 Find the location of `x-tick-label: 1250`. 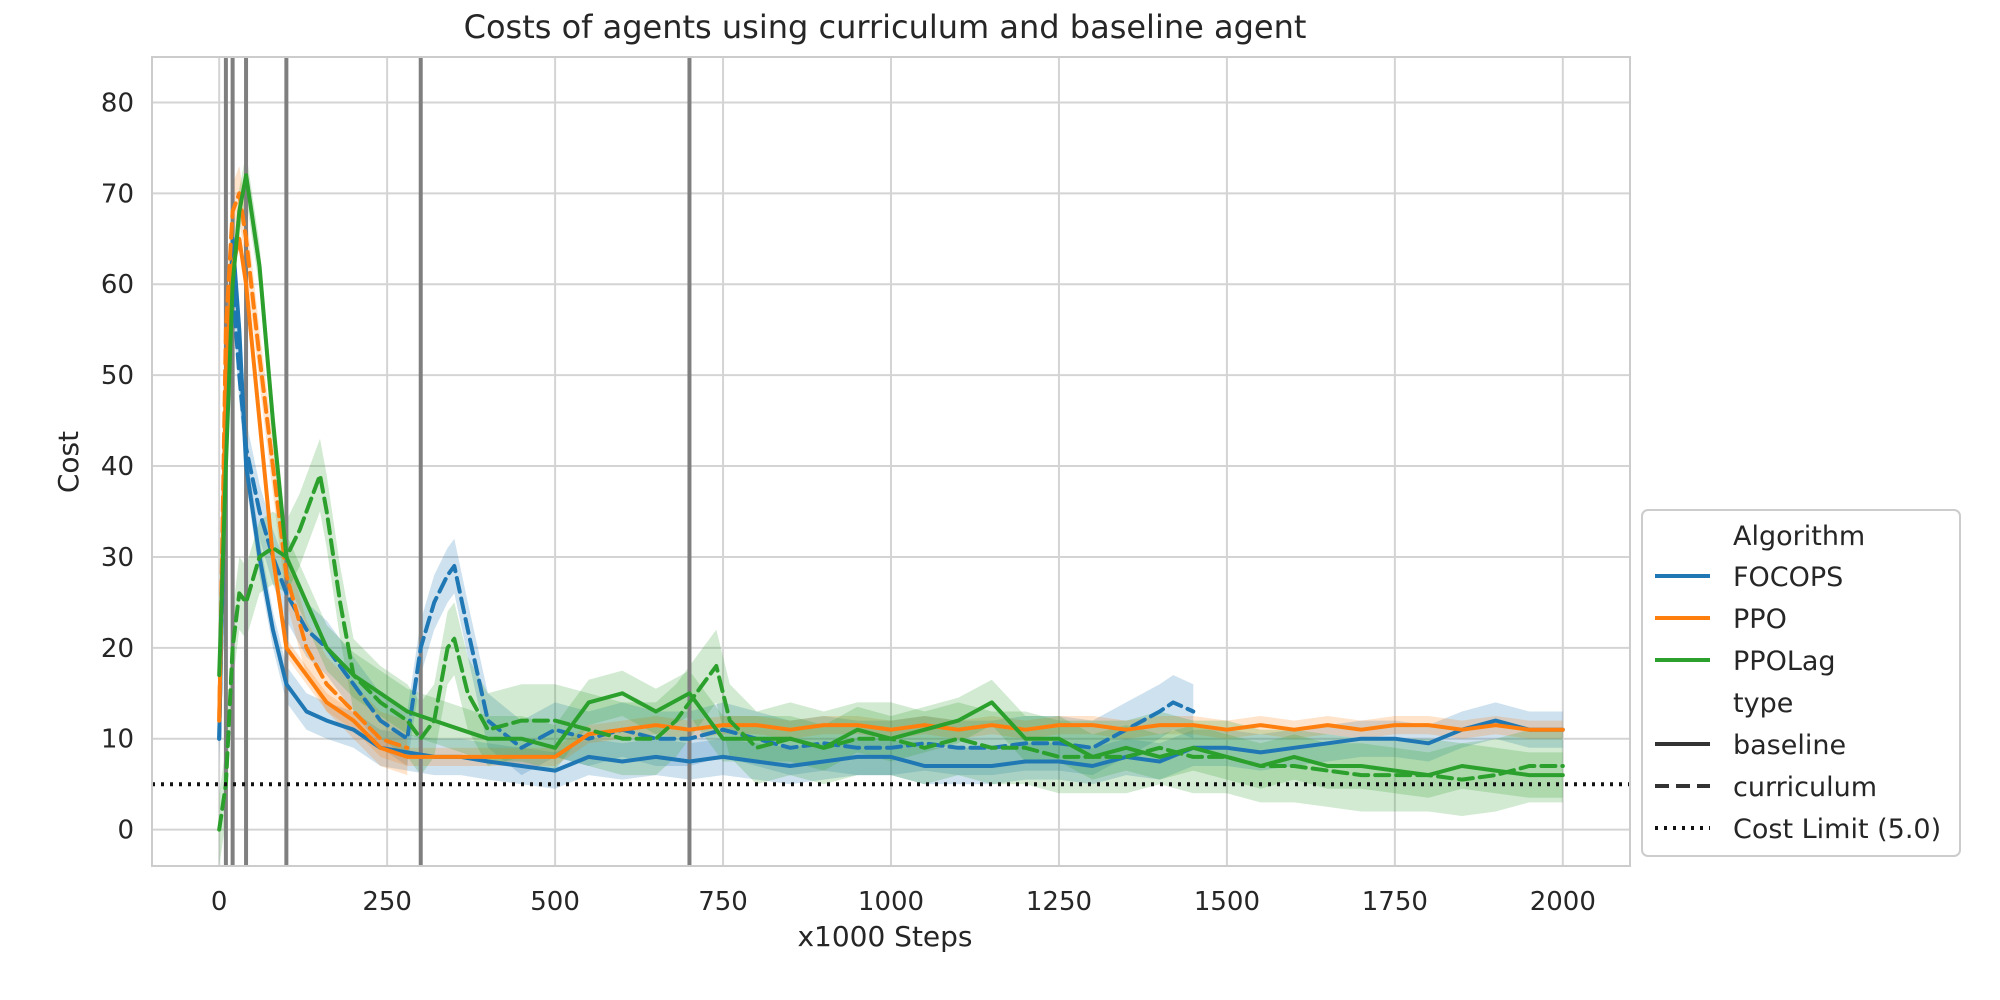

x-tick-label: 1250 is located at coordinates (1059, 902).